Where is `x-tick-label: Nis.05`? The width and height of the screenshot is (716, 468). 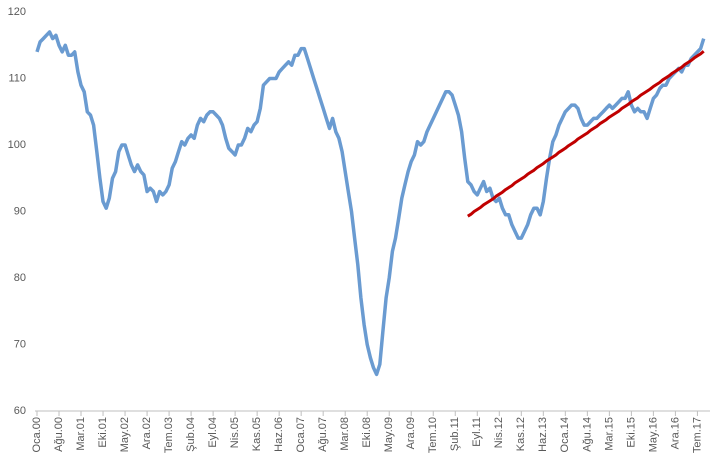 x-tick-label: Nis.05 is located at coordinates (235, 432).